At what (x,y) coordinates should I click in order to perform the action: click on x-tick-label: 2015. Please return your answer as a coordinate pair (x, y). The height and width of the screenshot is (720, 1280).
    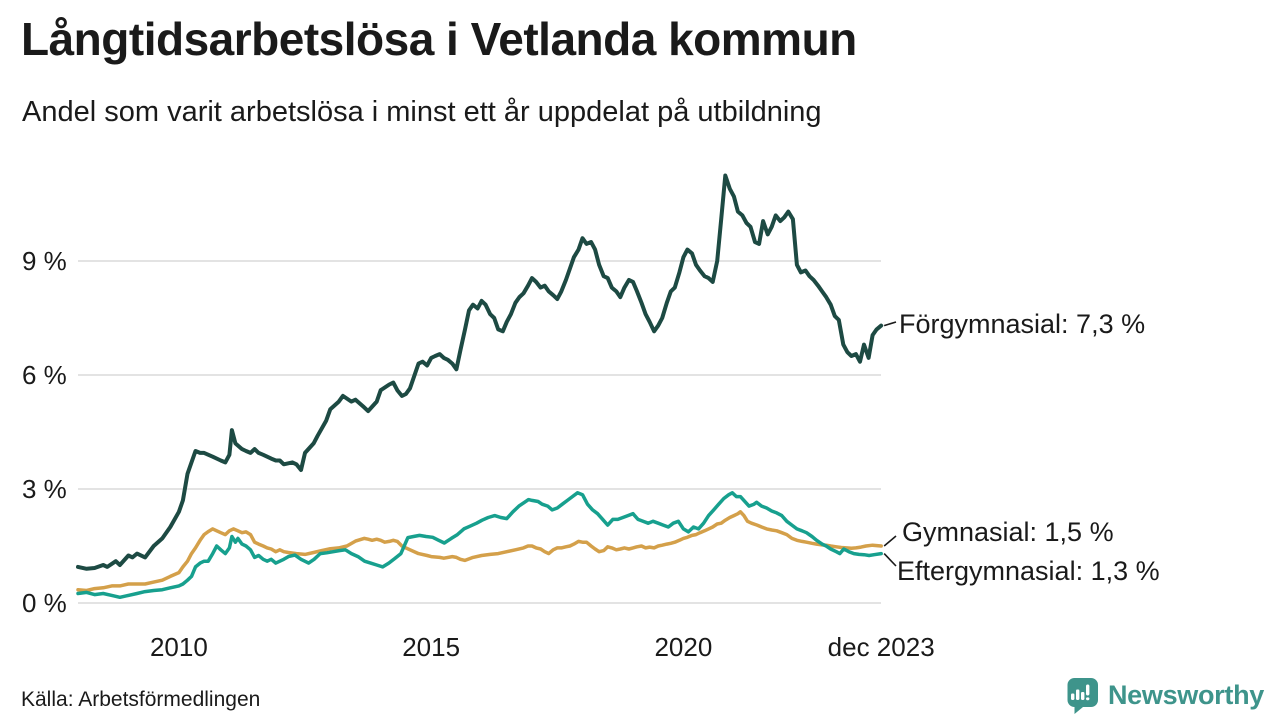
    Looking at the image, I should click on (431, 647).